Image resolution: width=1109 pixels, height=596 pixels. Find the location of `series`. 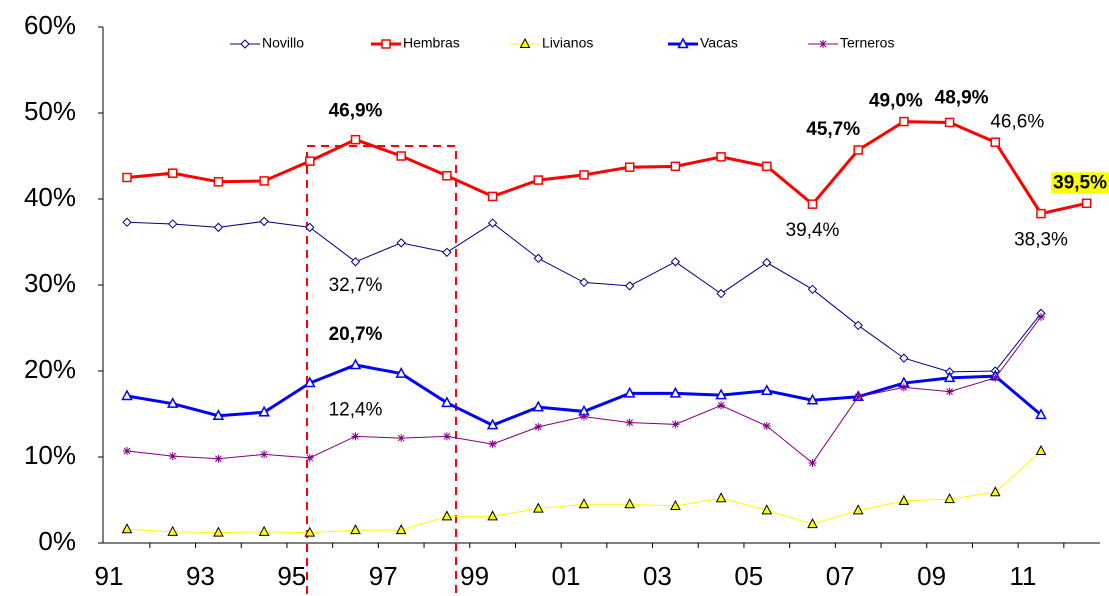

series is located at coordinates (584, 490).